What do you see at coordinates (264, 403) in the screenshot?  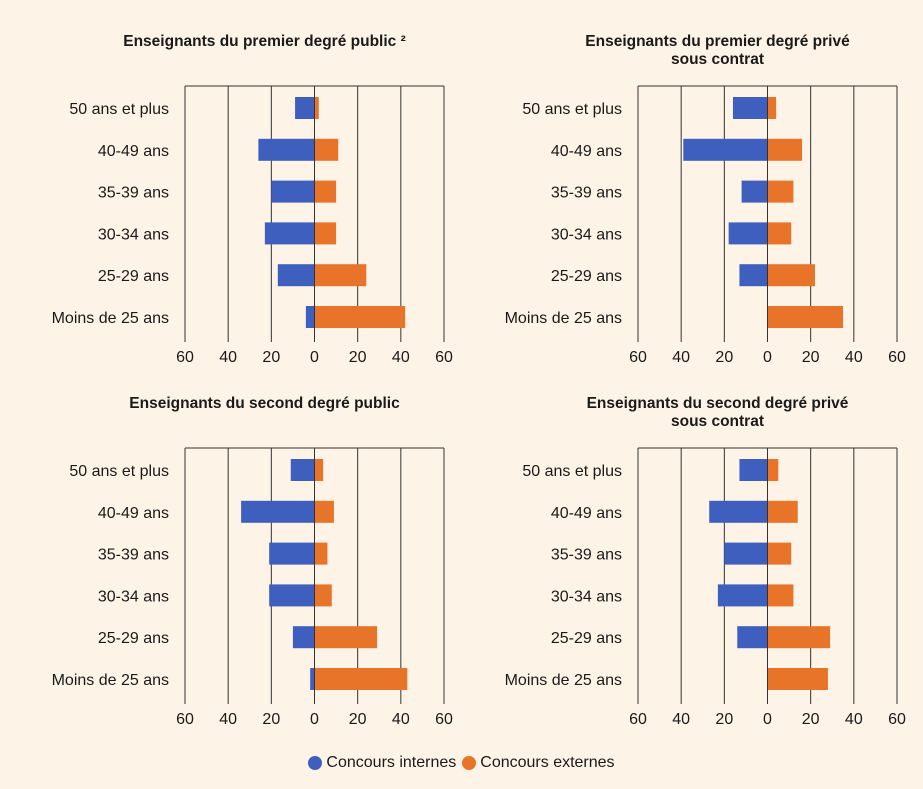 I see `panel-title: Enseignants du second degré public` at bounding box center [264, 403].